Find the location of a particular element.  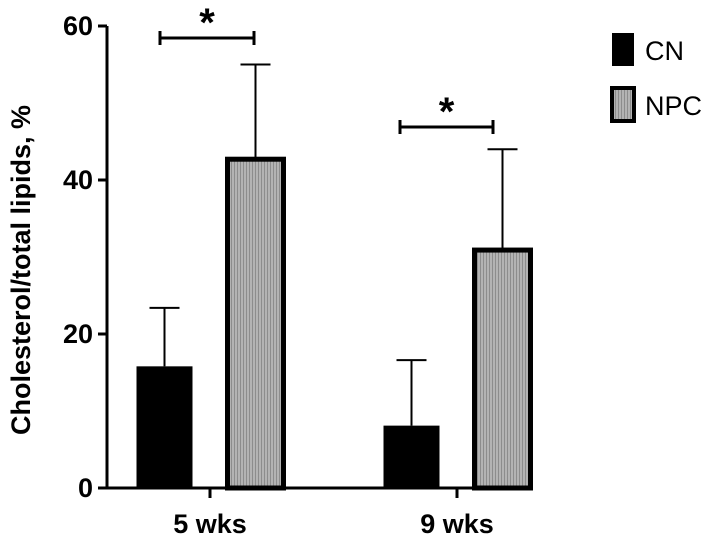

legend-swatch-npc is located at coordinates (623, 104).